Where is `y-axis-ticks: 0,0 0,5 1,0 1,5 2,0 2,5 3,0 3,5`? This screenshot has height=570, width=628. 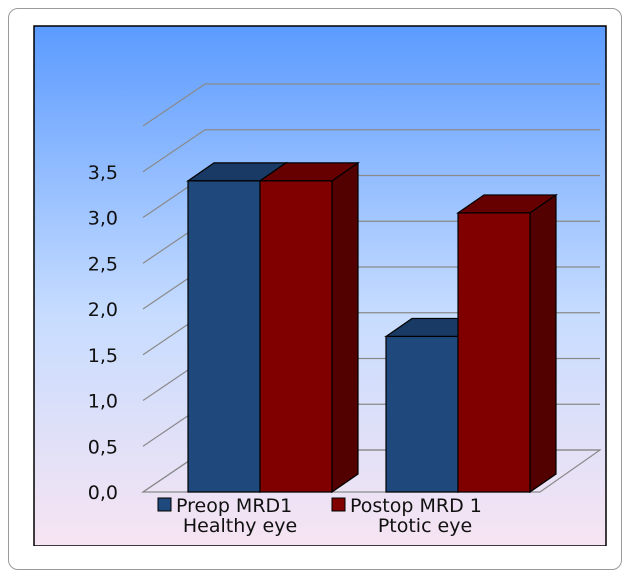 y-axis-ticks: 0,0 0,5 1,0 1,5 2,0 2,5 3,0 3,5 is located at coordinates (103, 333).